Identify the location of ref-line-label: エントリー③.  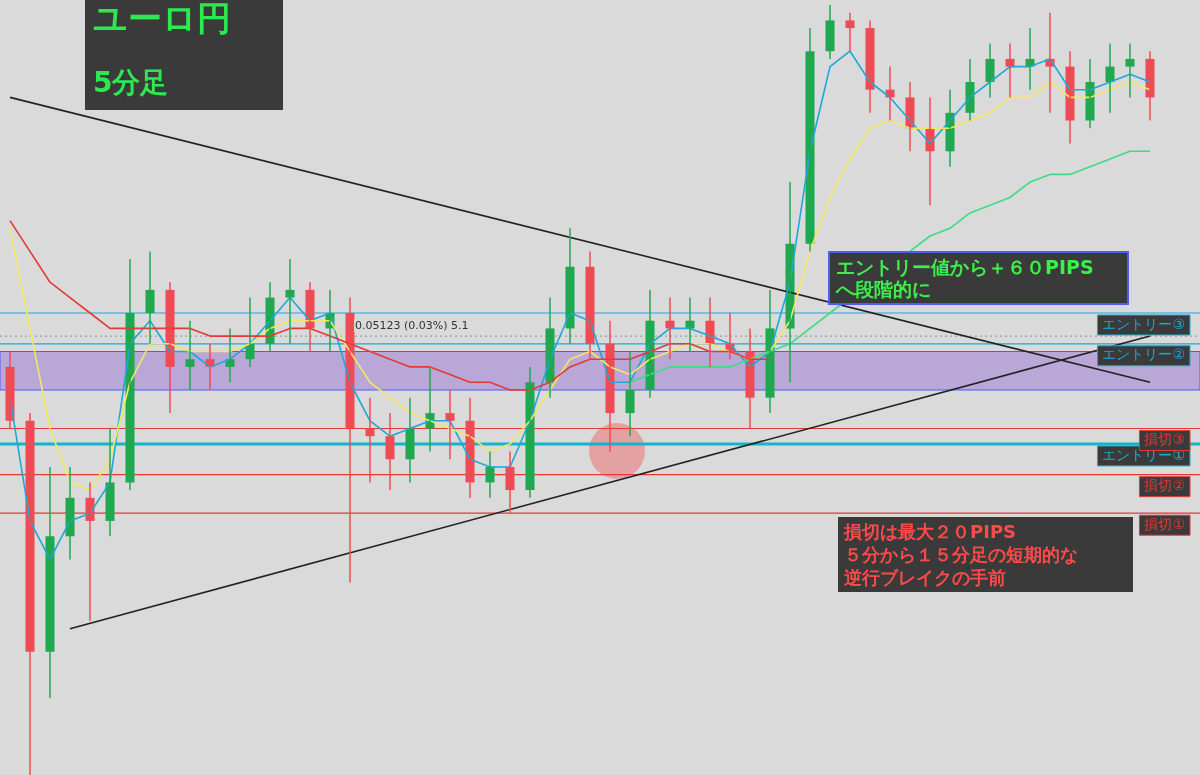
(1144, 323).